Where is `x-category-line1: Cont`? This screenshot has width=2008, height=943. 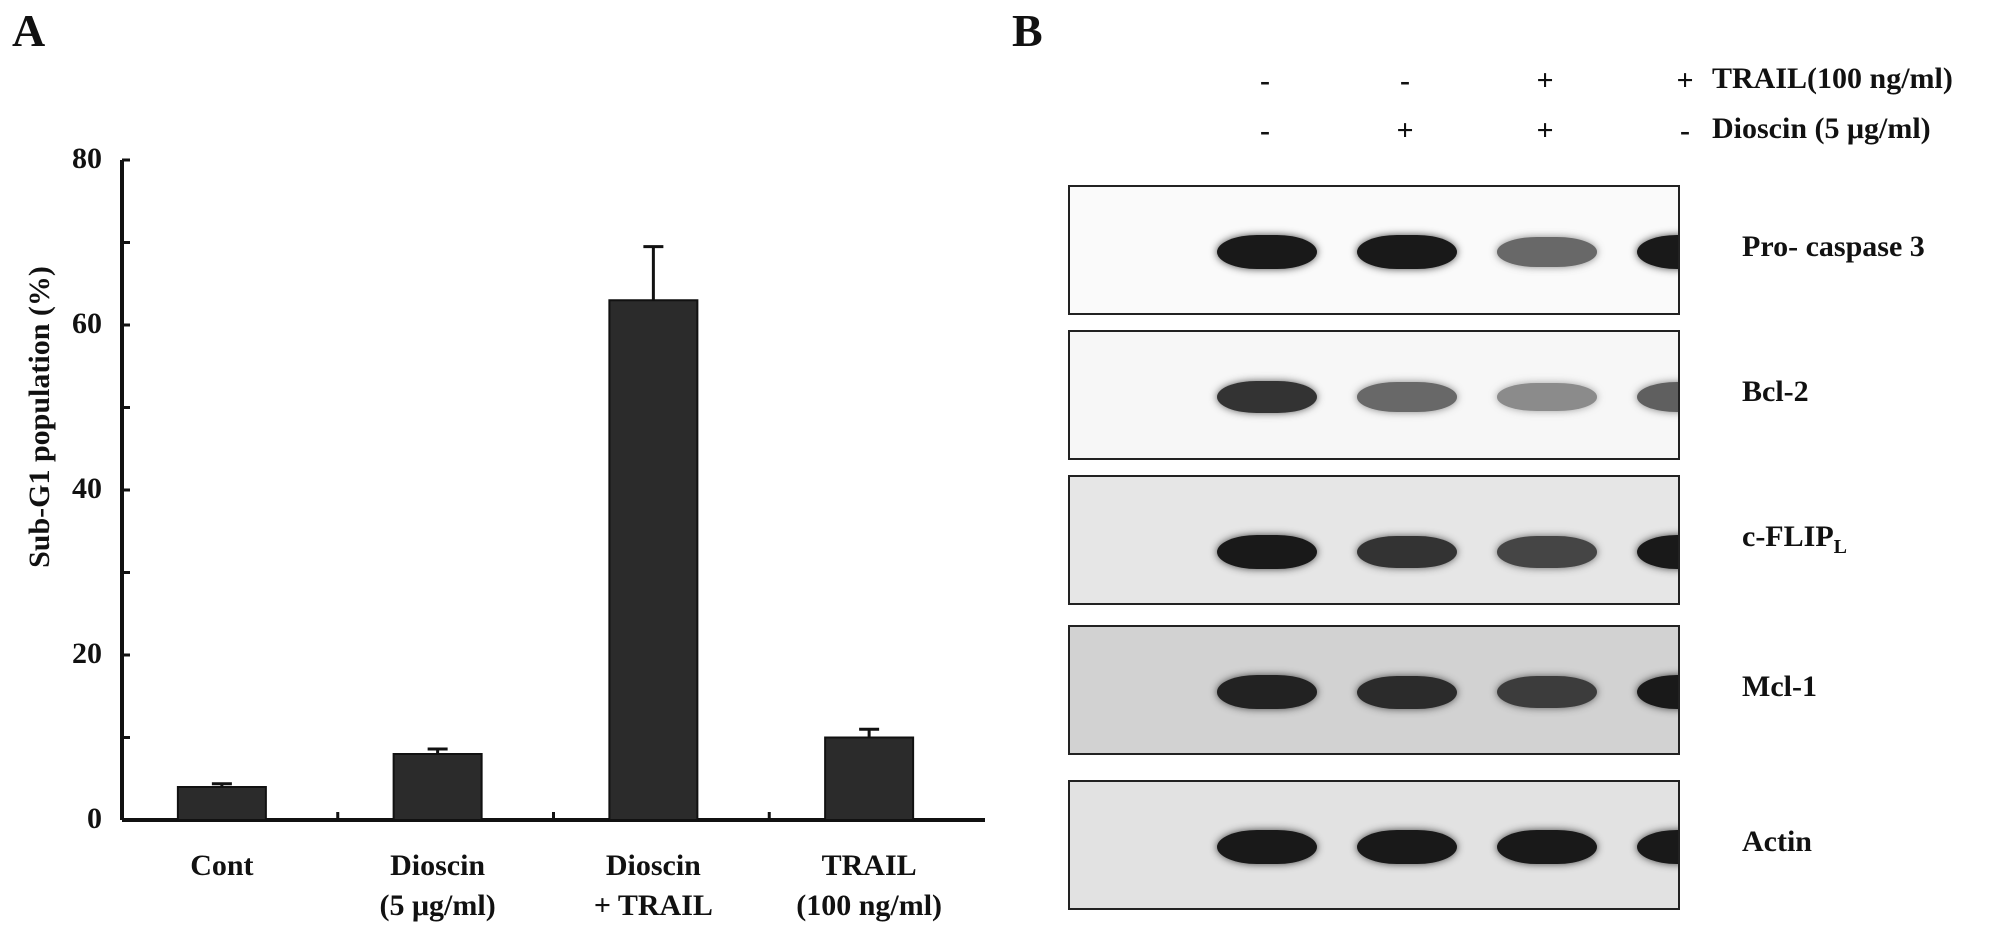
x-category-line1: Cont is located at coordinates (222, 865).